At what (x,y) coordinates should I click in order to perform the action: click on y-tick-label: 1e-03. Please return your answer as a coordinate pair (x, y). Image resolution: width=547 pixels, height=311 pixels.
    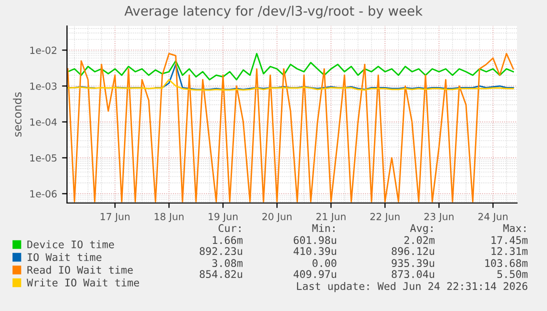
    Looking at the image, I should click on (43, 86).